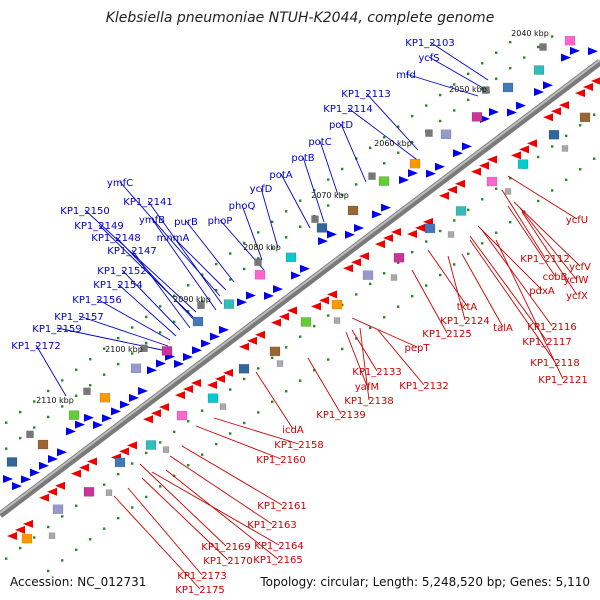 This screenshot has height=600, width=600. I want to click on gene-label: phoP, so click(220, 221).